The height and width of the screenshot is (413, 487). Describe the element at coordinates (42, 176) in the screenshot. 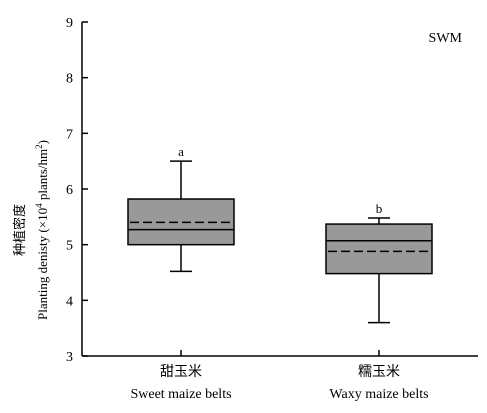

I see `y-axis-title-part2: plants/hm` at that location.